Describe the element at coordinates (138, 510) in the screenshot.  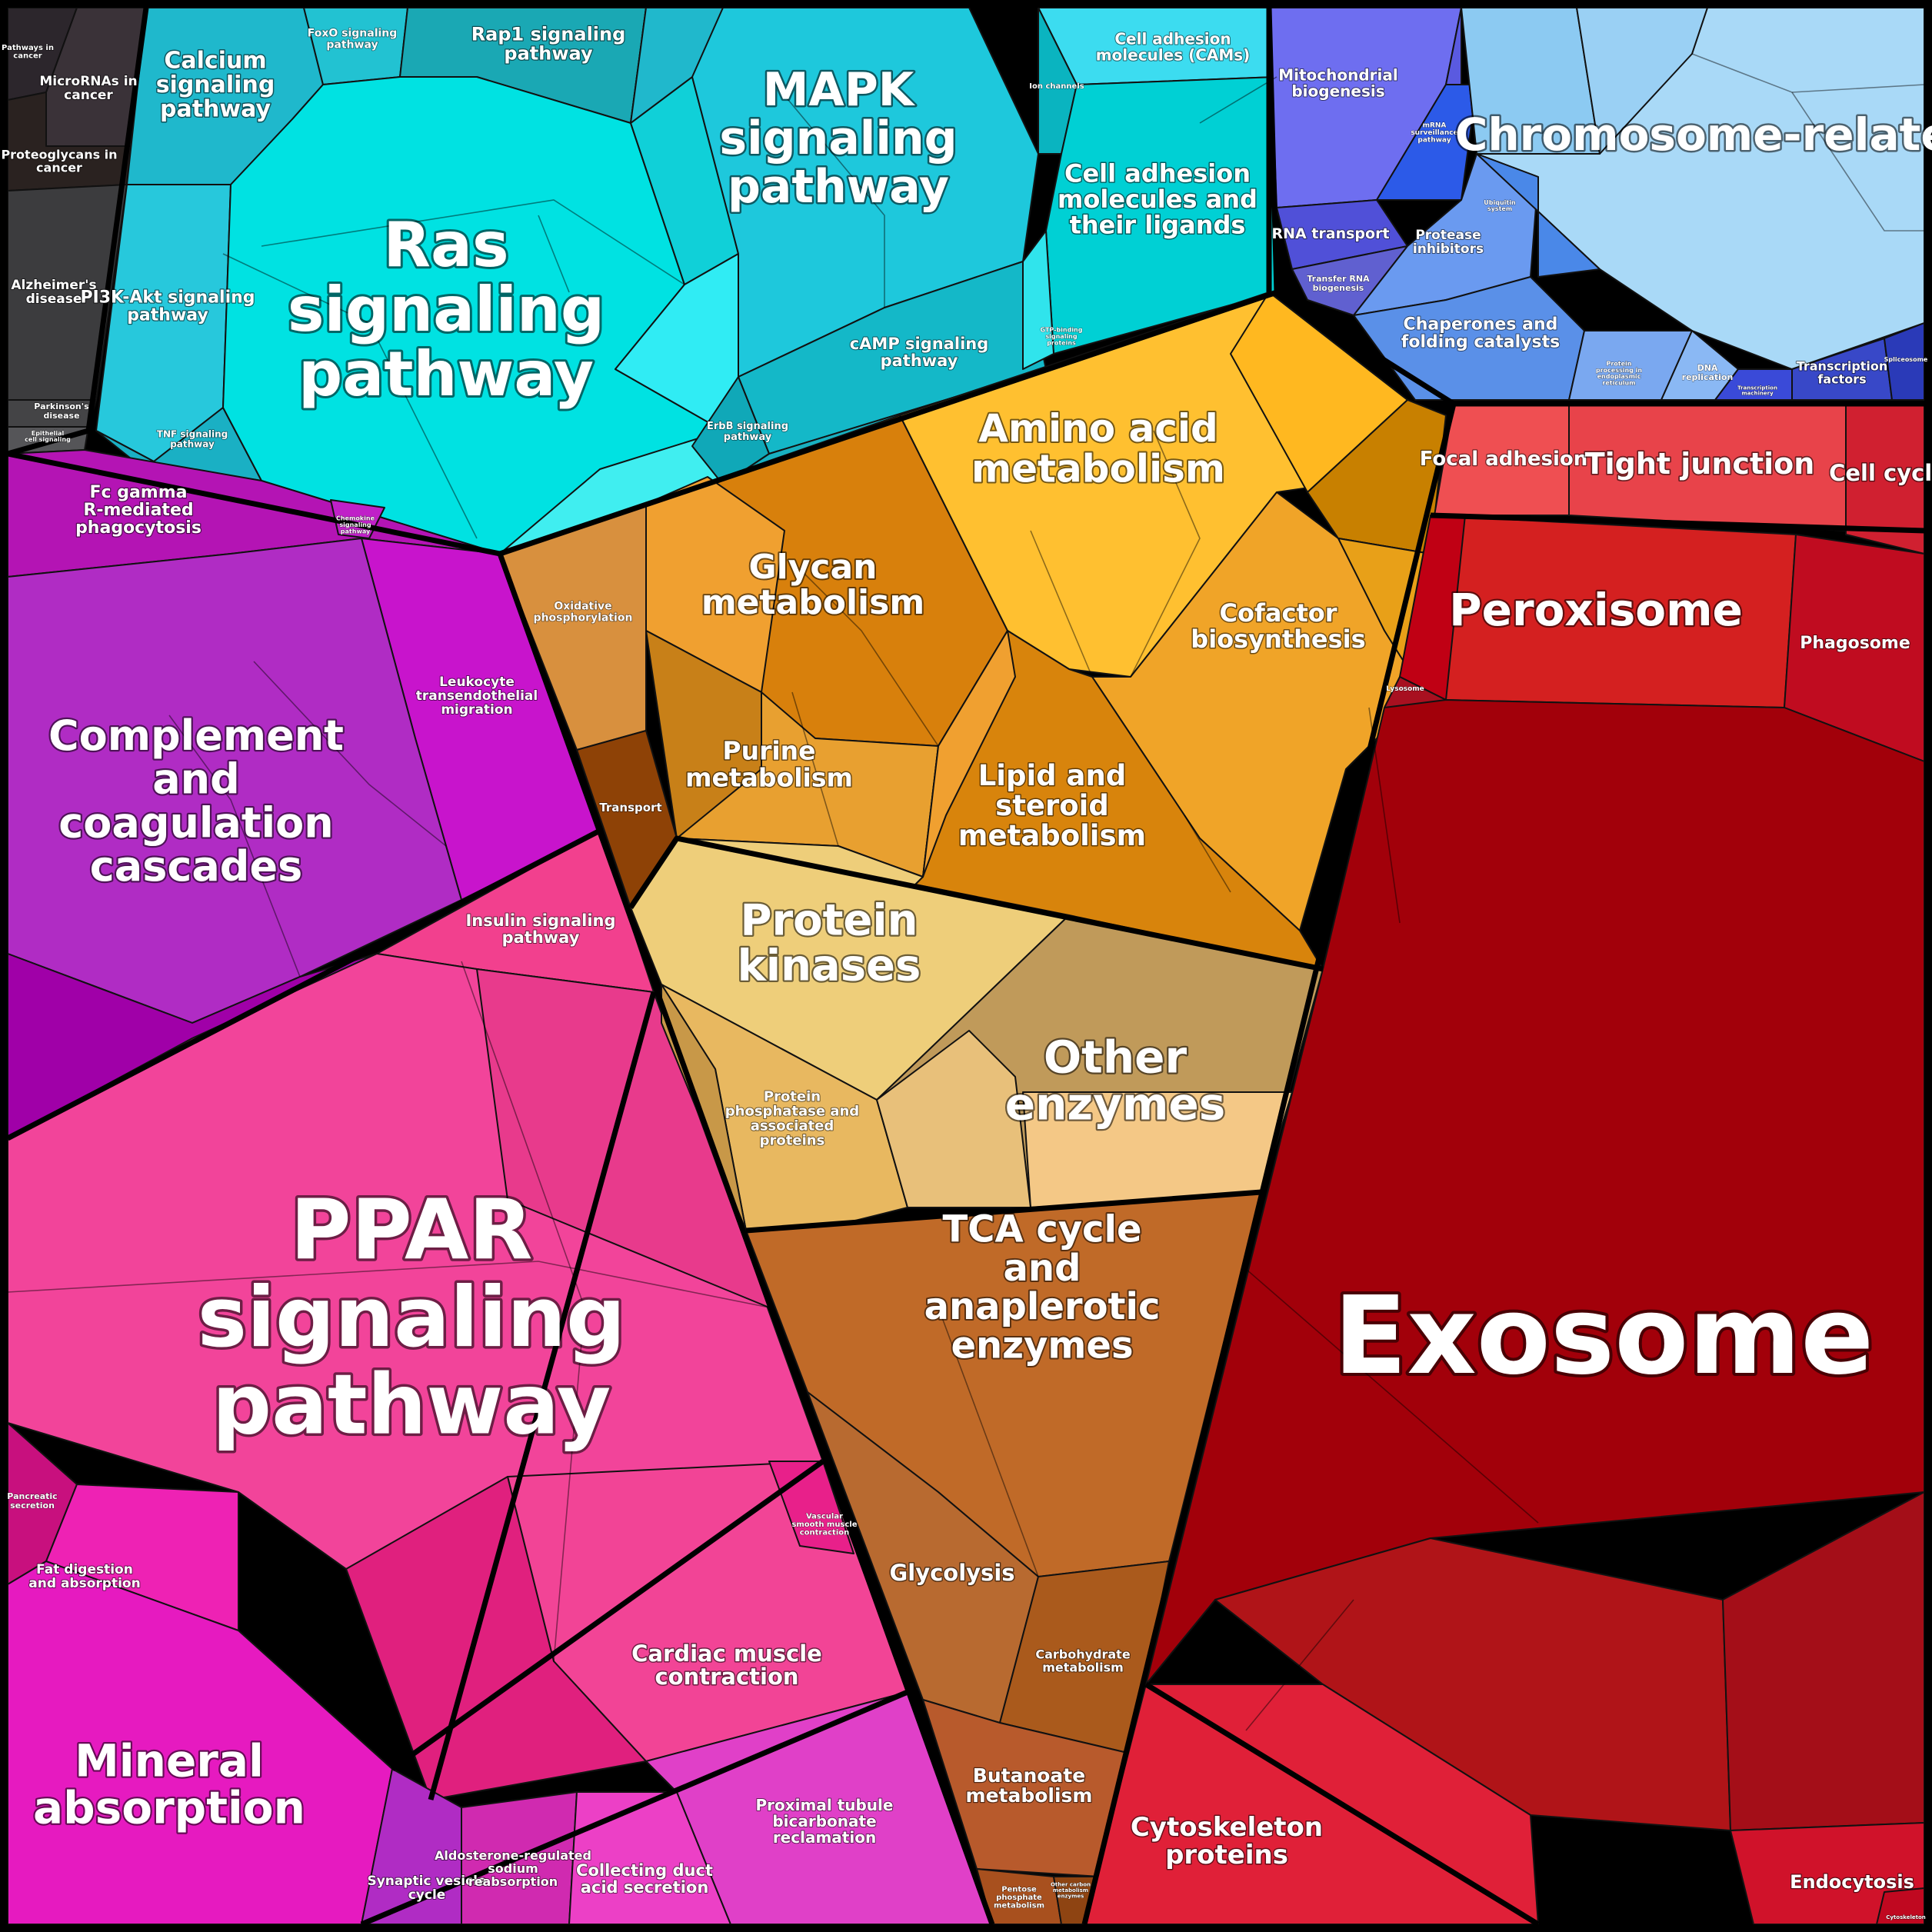
I see `label-fc-gamma: Fc gamma R-mediated phagocytosis` at that location.